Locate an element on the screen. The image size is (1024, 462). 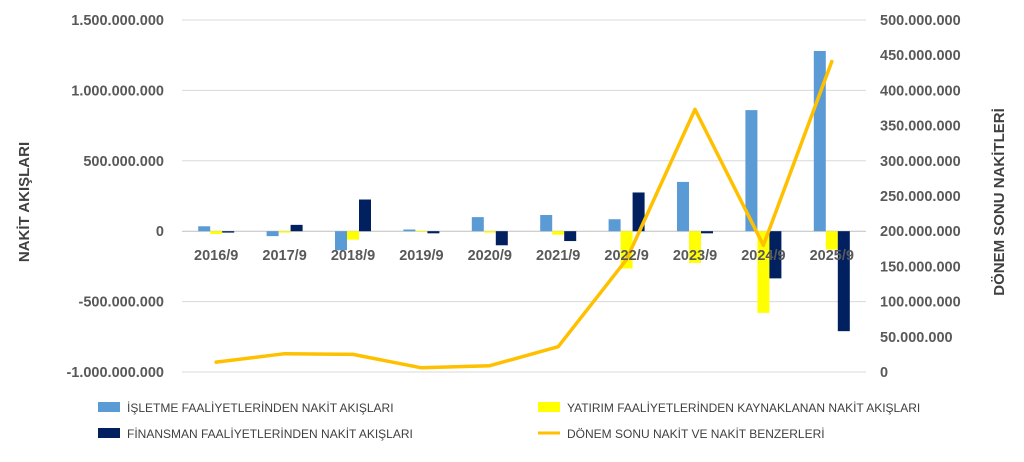
x-tick-label-7: 2023/9 is located at coordinates (695, 256).